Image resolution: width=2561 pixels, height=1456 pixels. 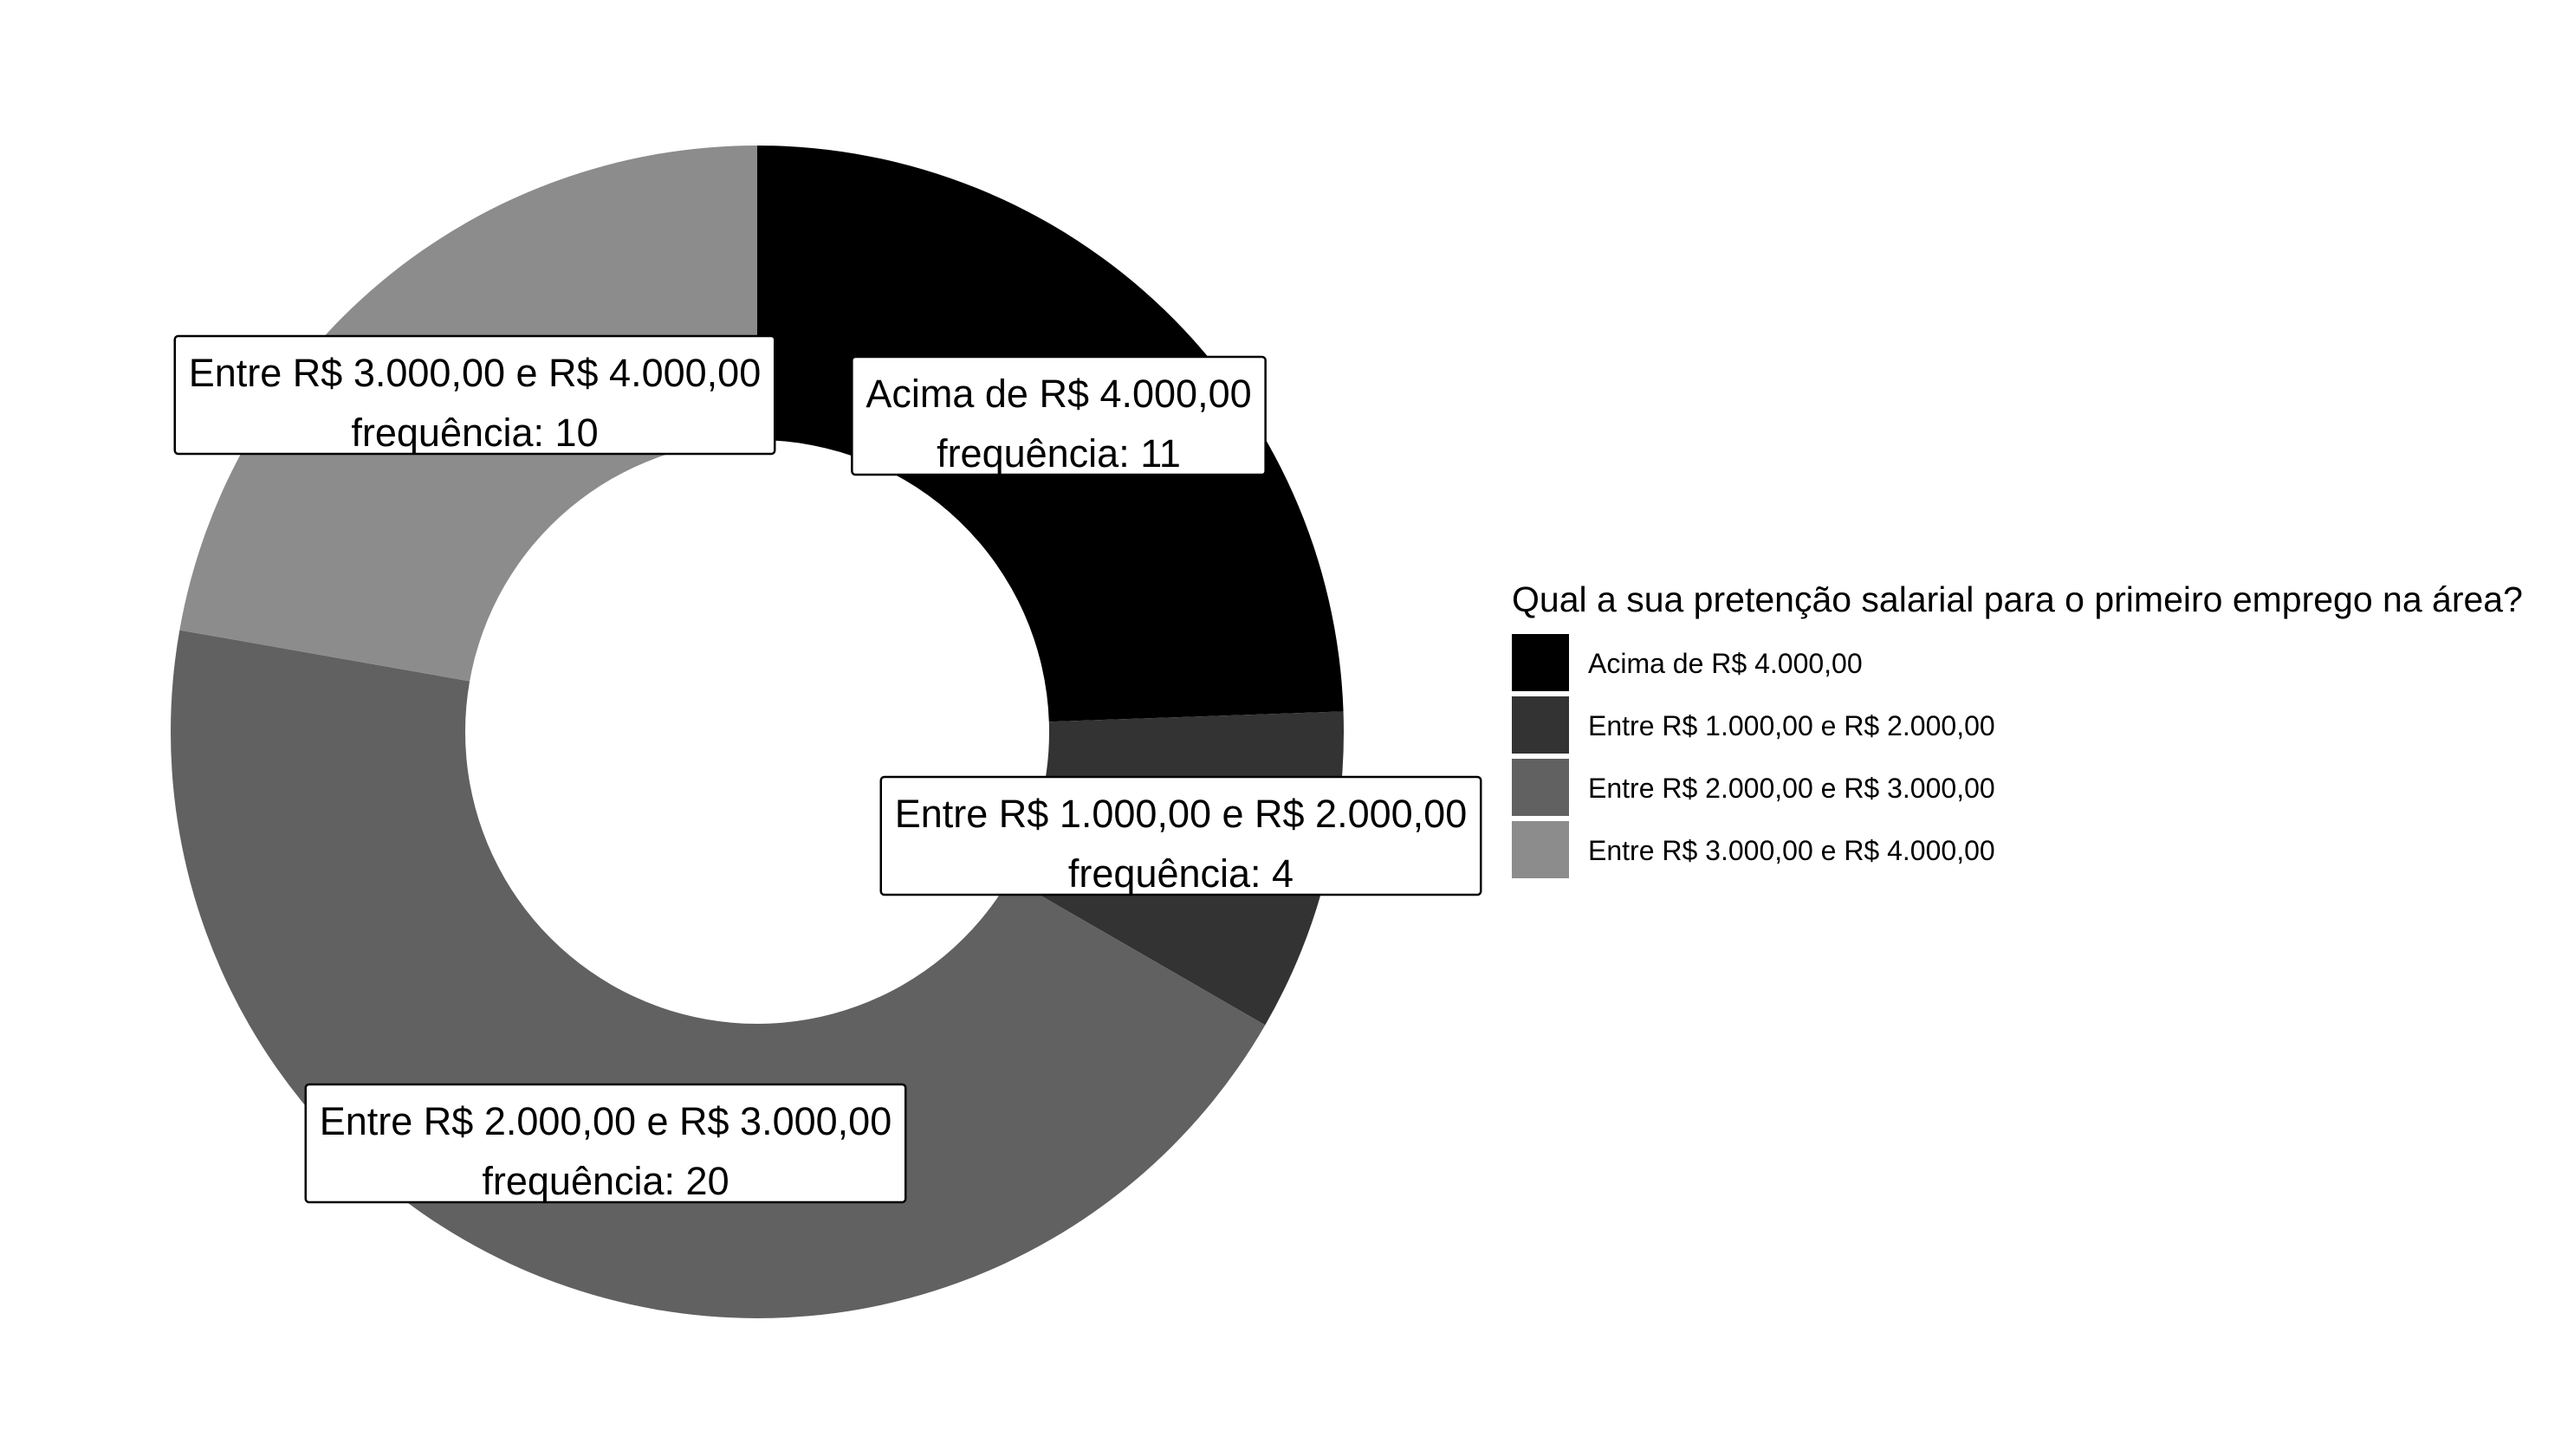 I want to click on legend-label: Acima de R$ 4.000,00, so click(x=1725, y=663).